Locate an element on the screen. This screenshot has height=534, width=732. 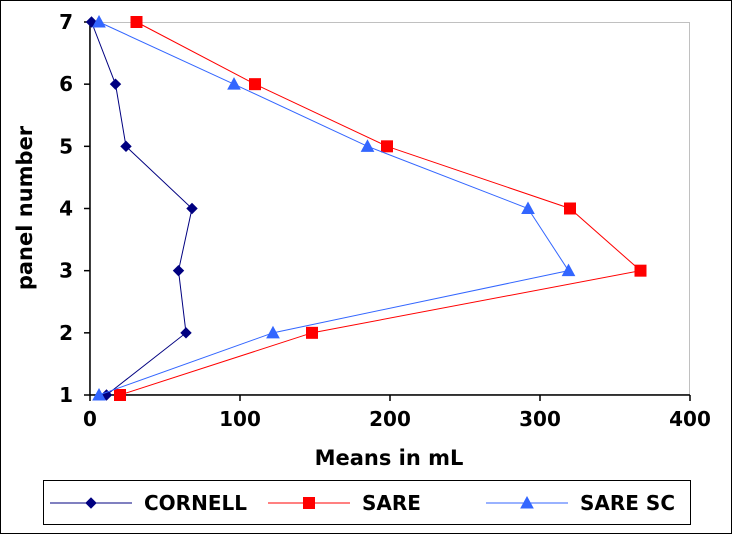
y-tick-label: 4 is located at coordinates (66, 209).